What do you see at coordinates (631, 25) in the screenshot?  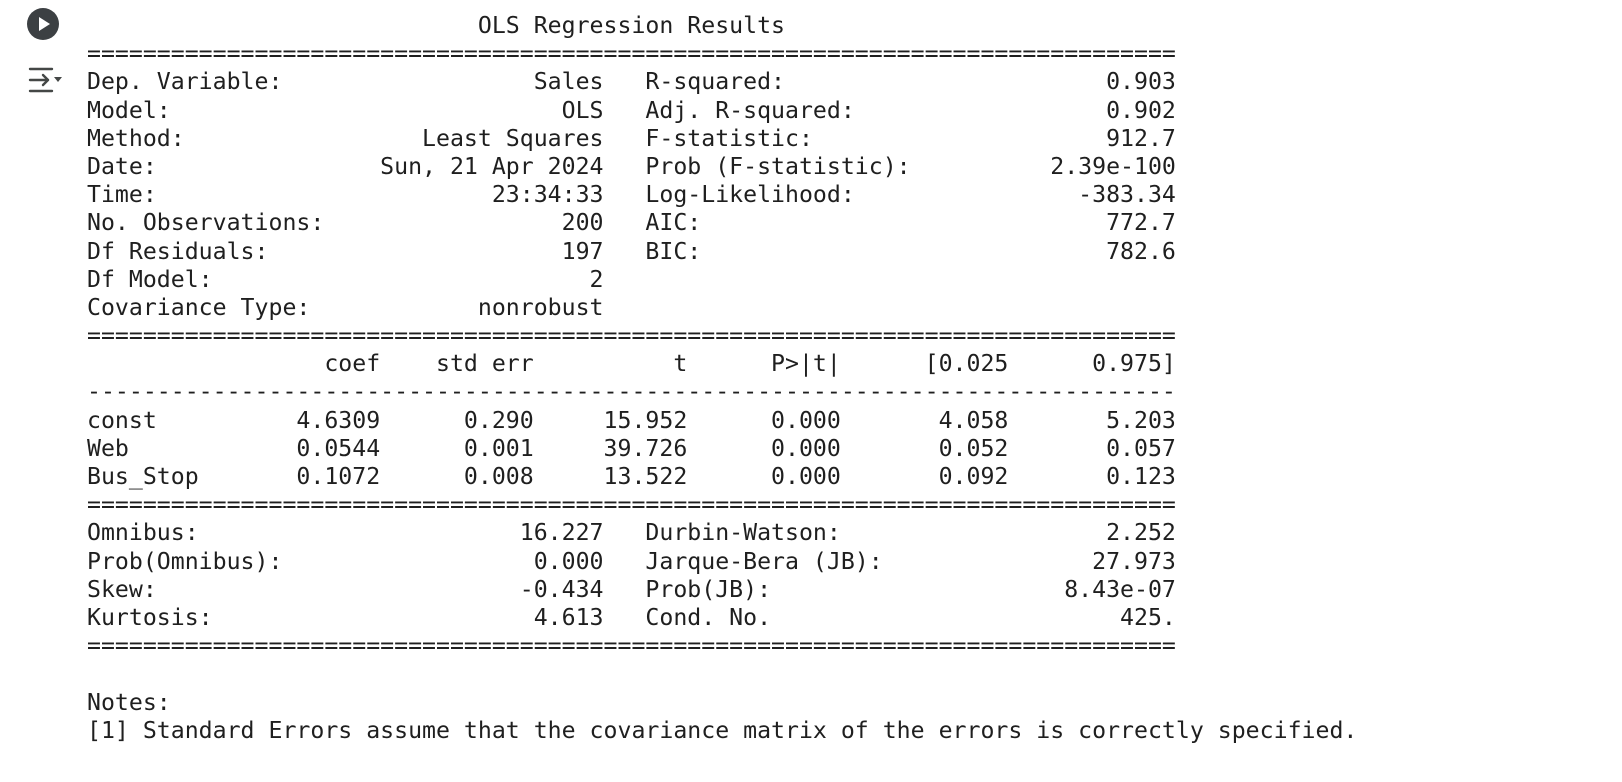 I see `output-title: OLS Regression Results` at bounding box center [631, 25].